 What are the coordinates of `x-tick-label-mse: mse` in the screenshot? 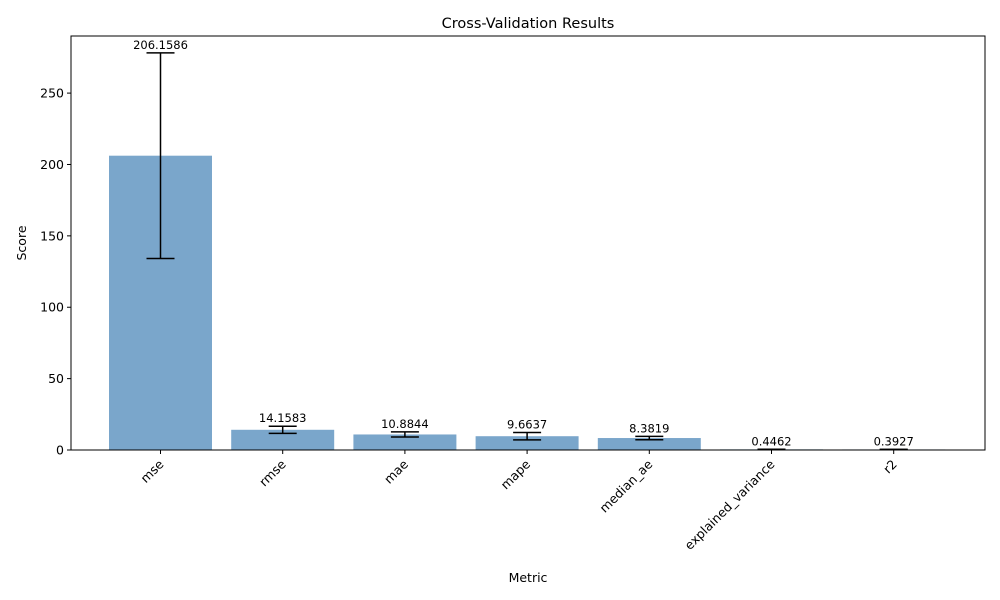 It's located at (151, 470).